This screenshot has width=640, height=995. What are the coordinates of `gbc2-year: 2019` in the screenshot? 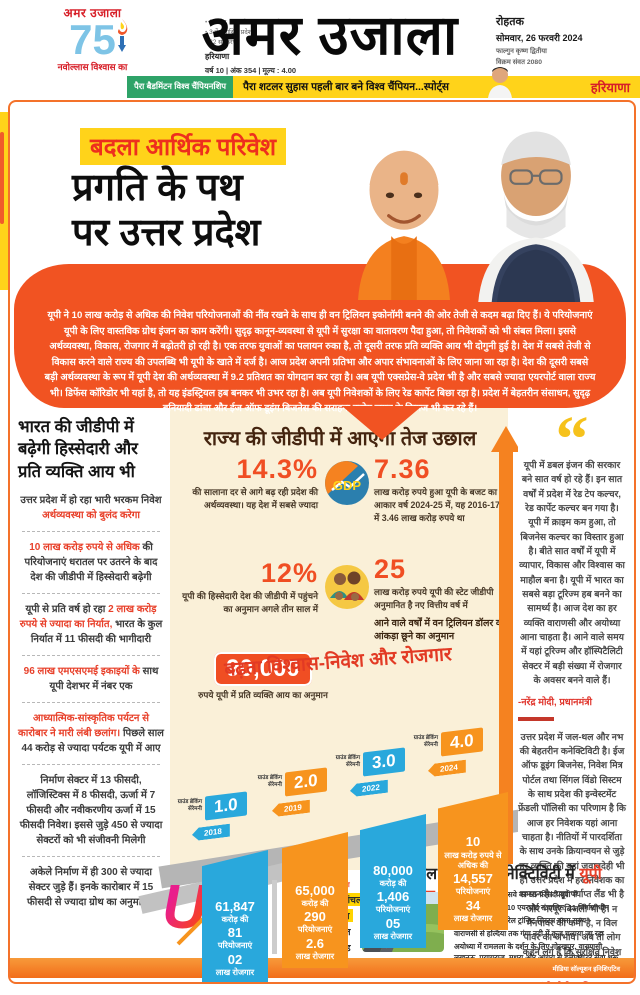 It's located at (291, 809).